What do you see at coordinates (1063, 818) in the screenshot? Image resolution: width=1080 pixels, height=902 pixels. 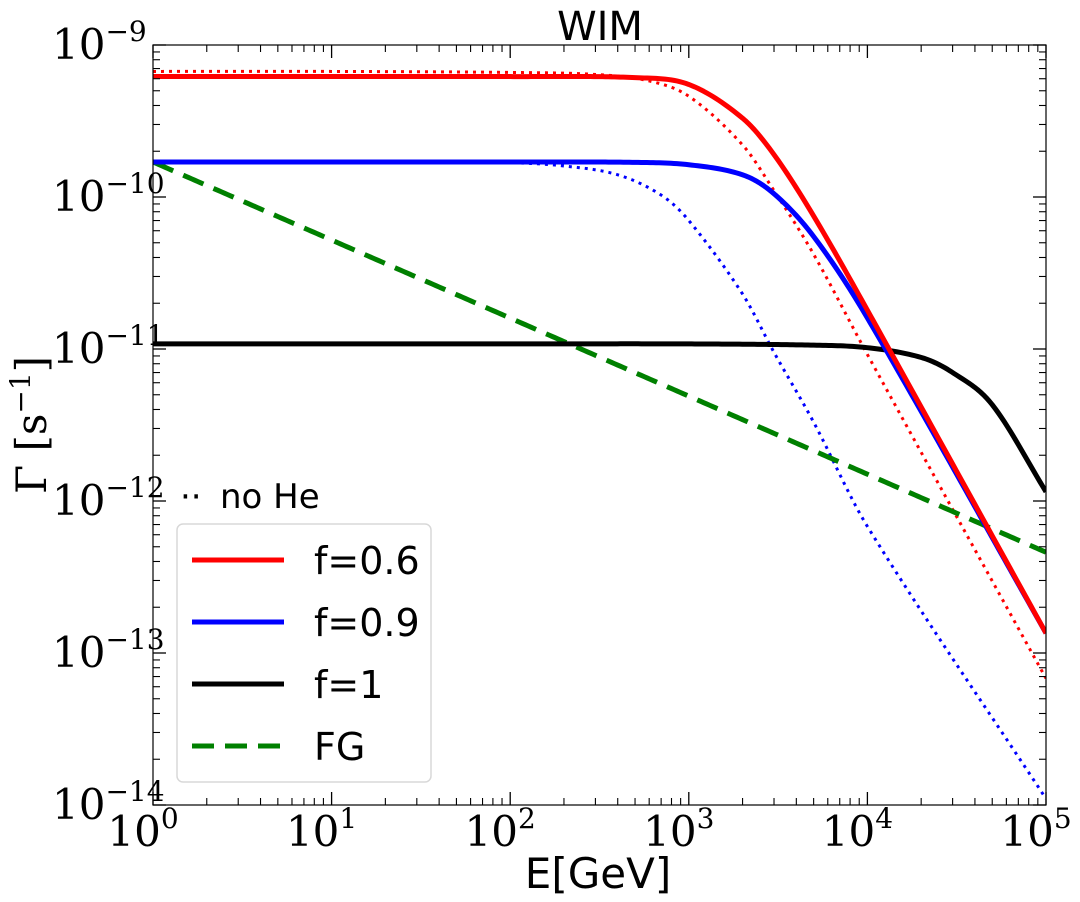 I see `x-tick-exp: 5` at bounding box center [1063, 818].